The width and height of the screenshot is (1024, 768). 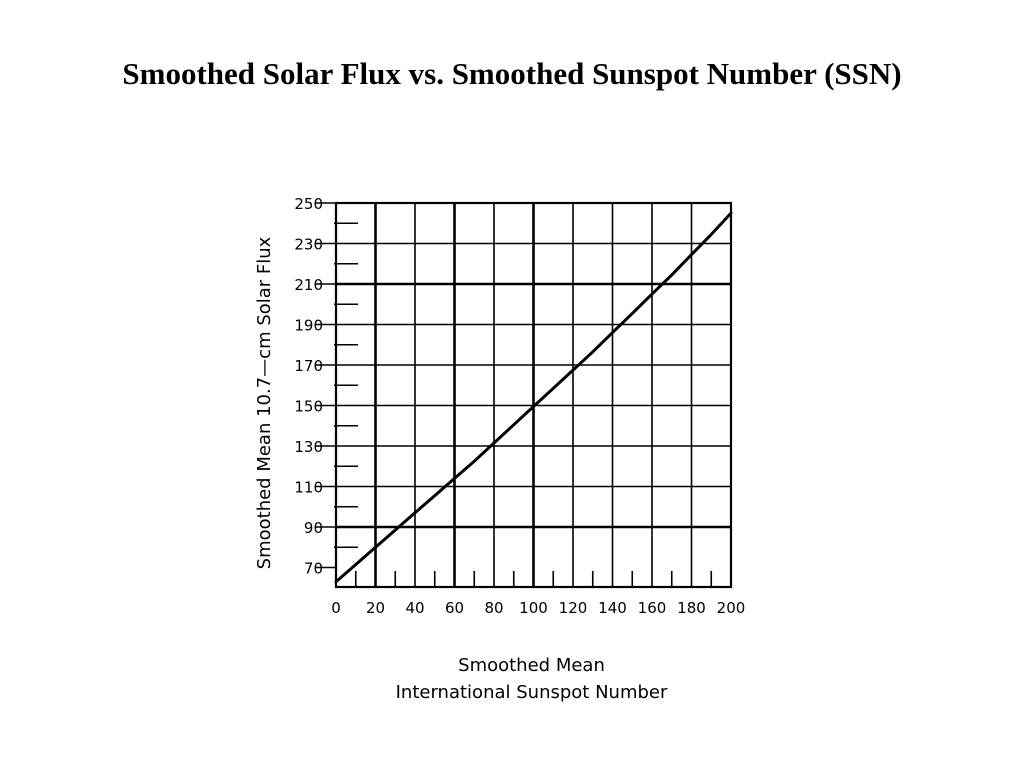 I want to click on x-tick-label: 100, so click(x=533, y=608).